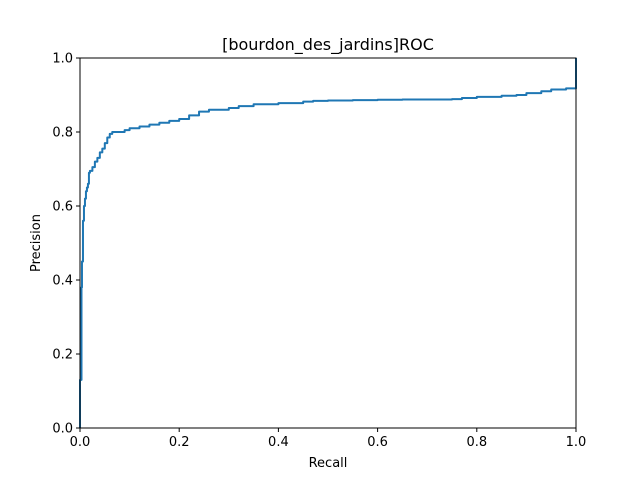 This screenshot has height=480, width=640. I want to click on x-tick-label: 0.0, so click(80, 442).